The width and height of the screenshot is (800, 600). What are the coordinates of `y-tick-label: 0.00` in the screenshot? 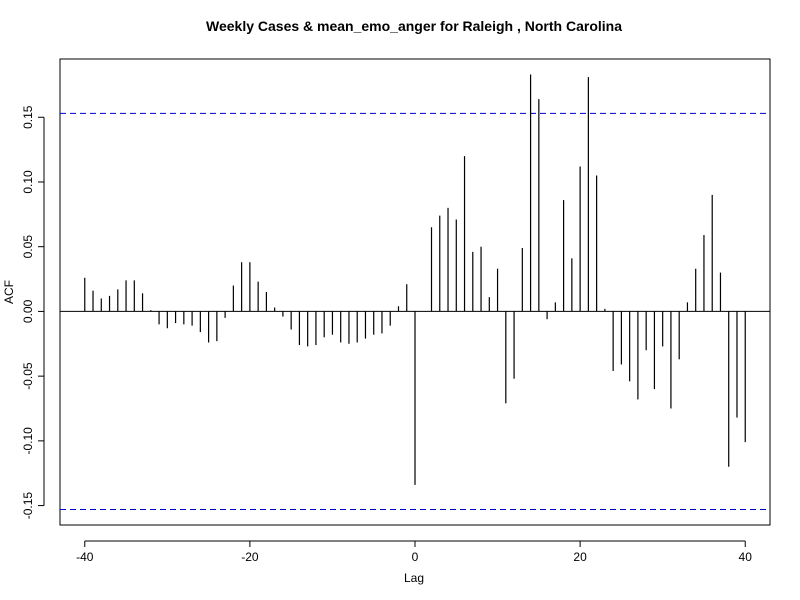 It's located at (28, 311).